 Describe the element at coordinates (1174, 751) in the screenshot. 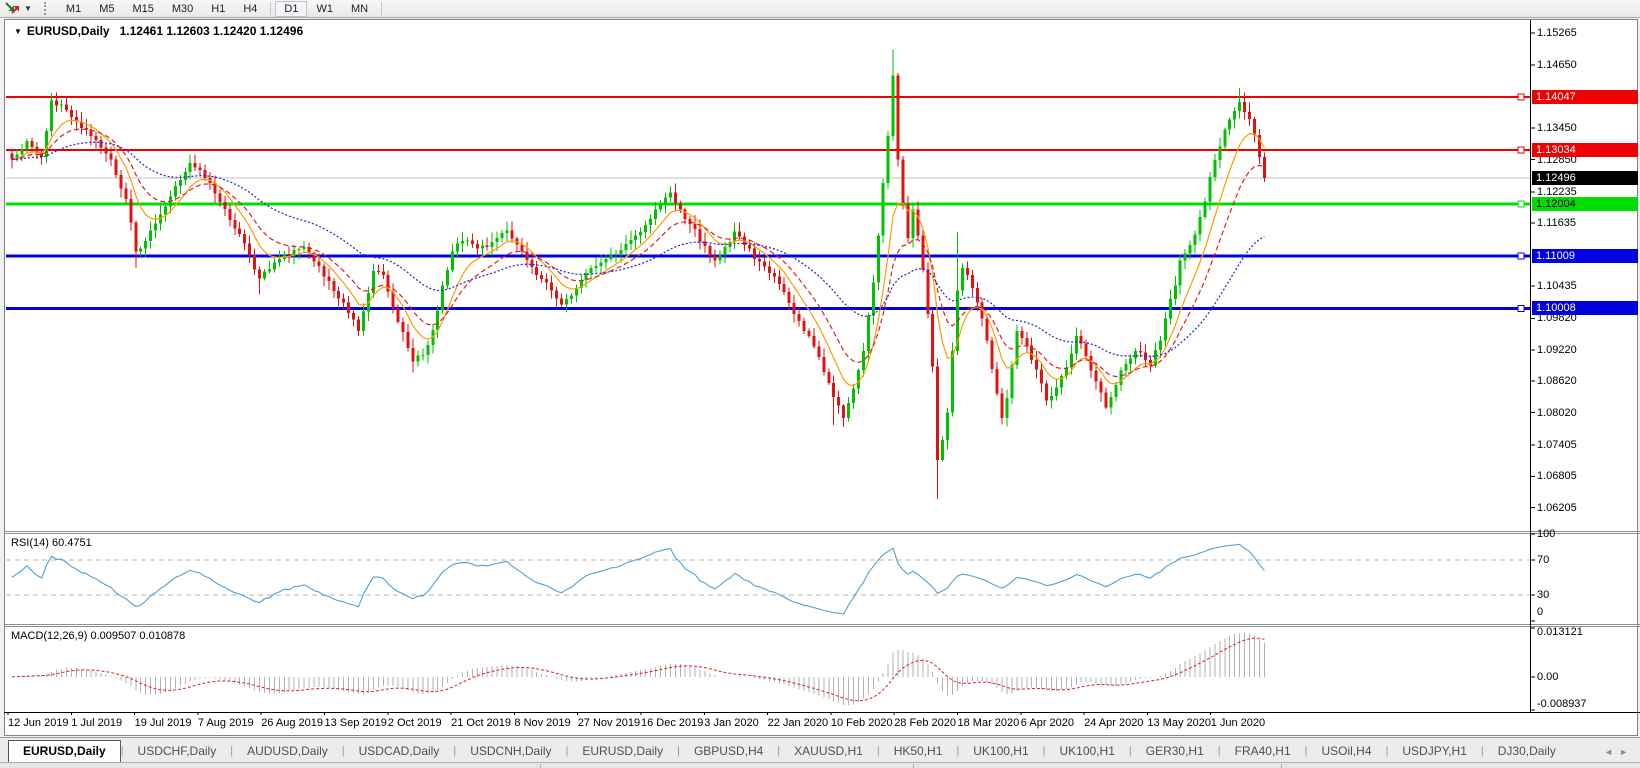

I see `chart-tab-11: GER30,H1` at that location.